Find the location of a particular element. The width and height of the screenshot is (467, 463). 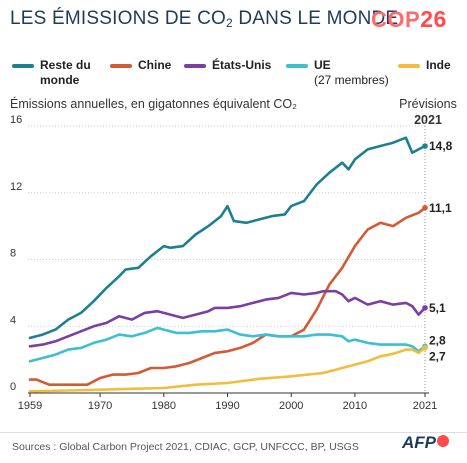

series-end-label: 2,8 is located at coordinates (437, 340).